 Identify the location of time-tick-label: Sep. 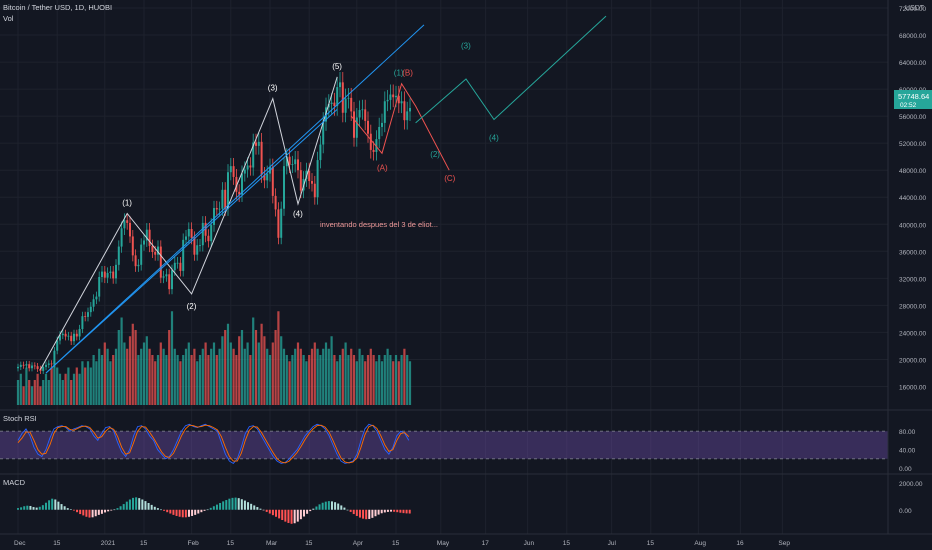
(784, 543).